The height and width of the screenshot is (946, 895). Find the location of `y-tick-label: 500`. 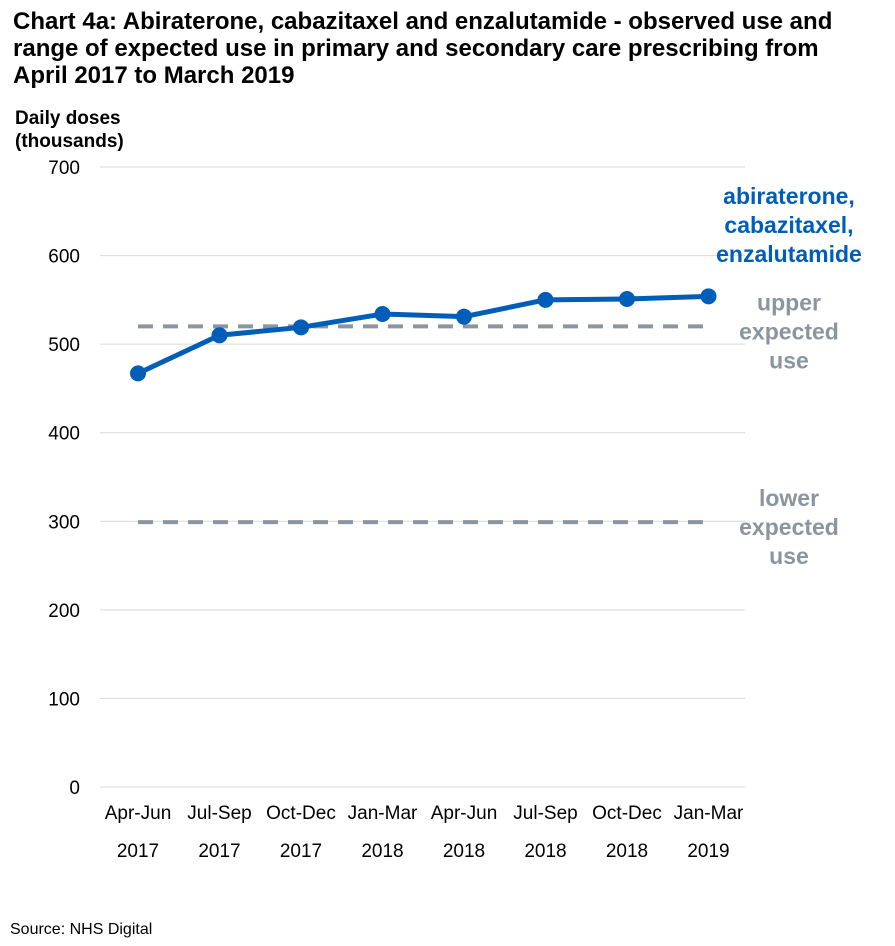

y-tick-label: 500 is located at coordinates (64, 345).